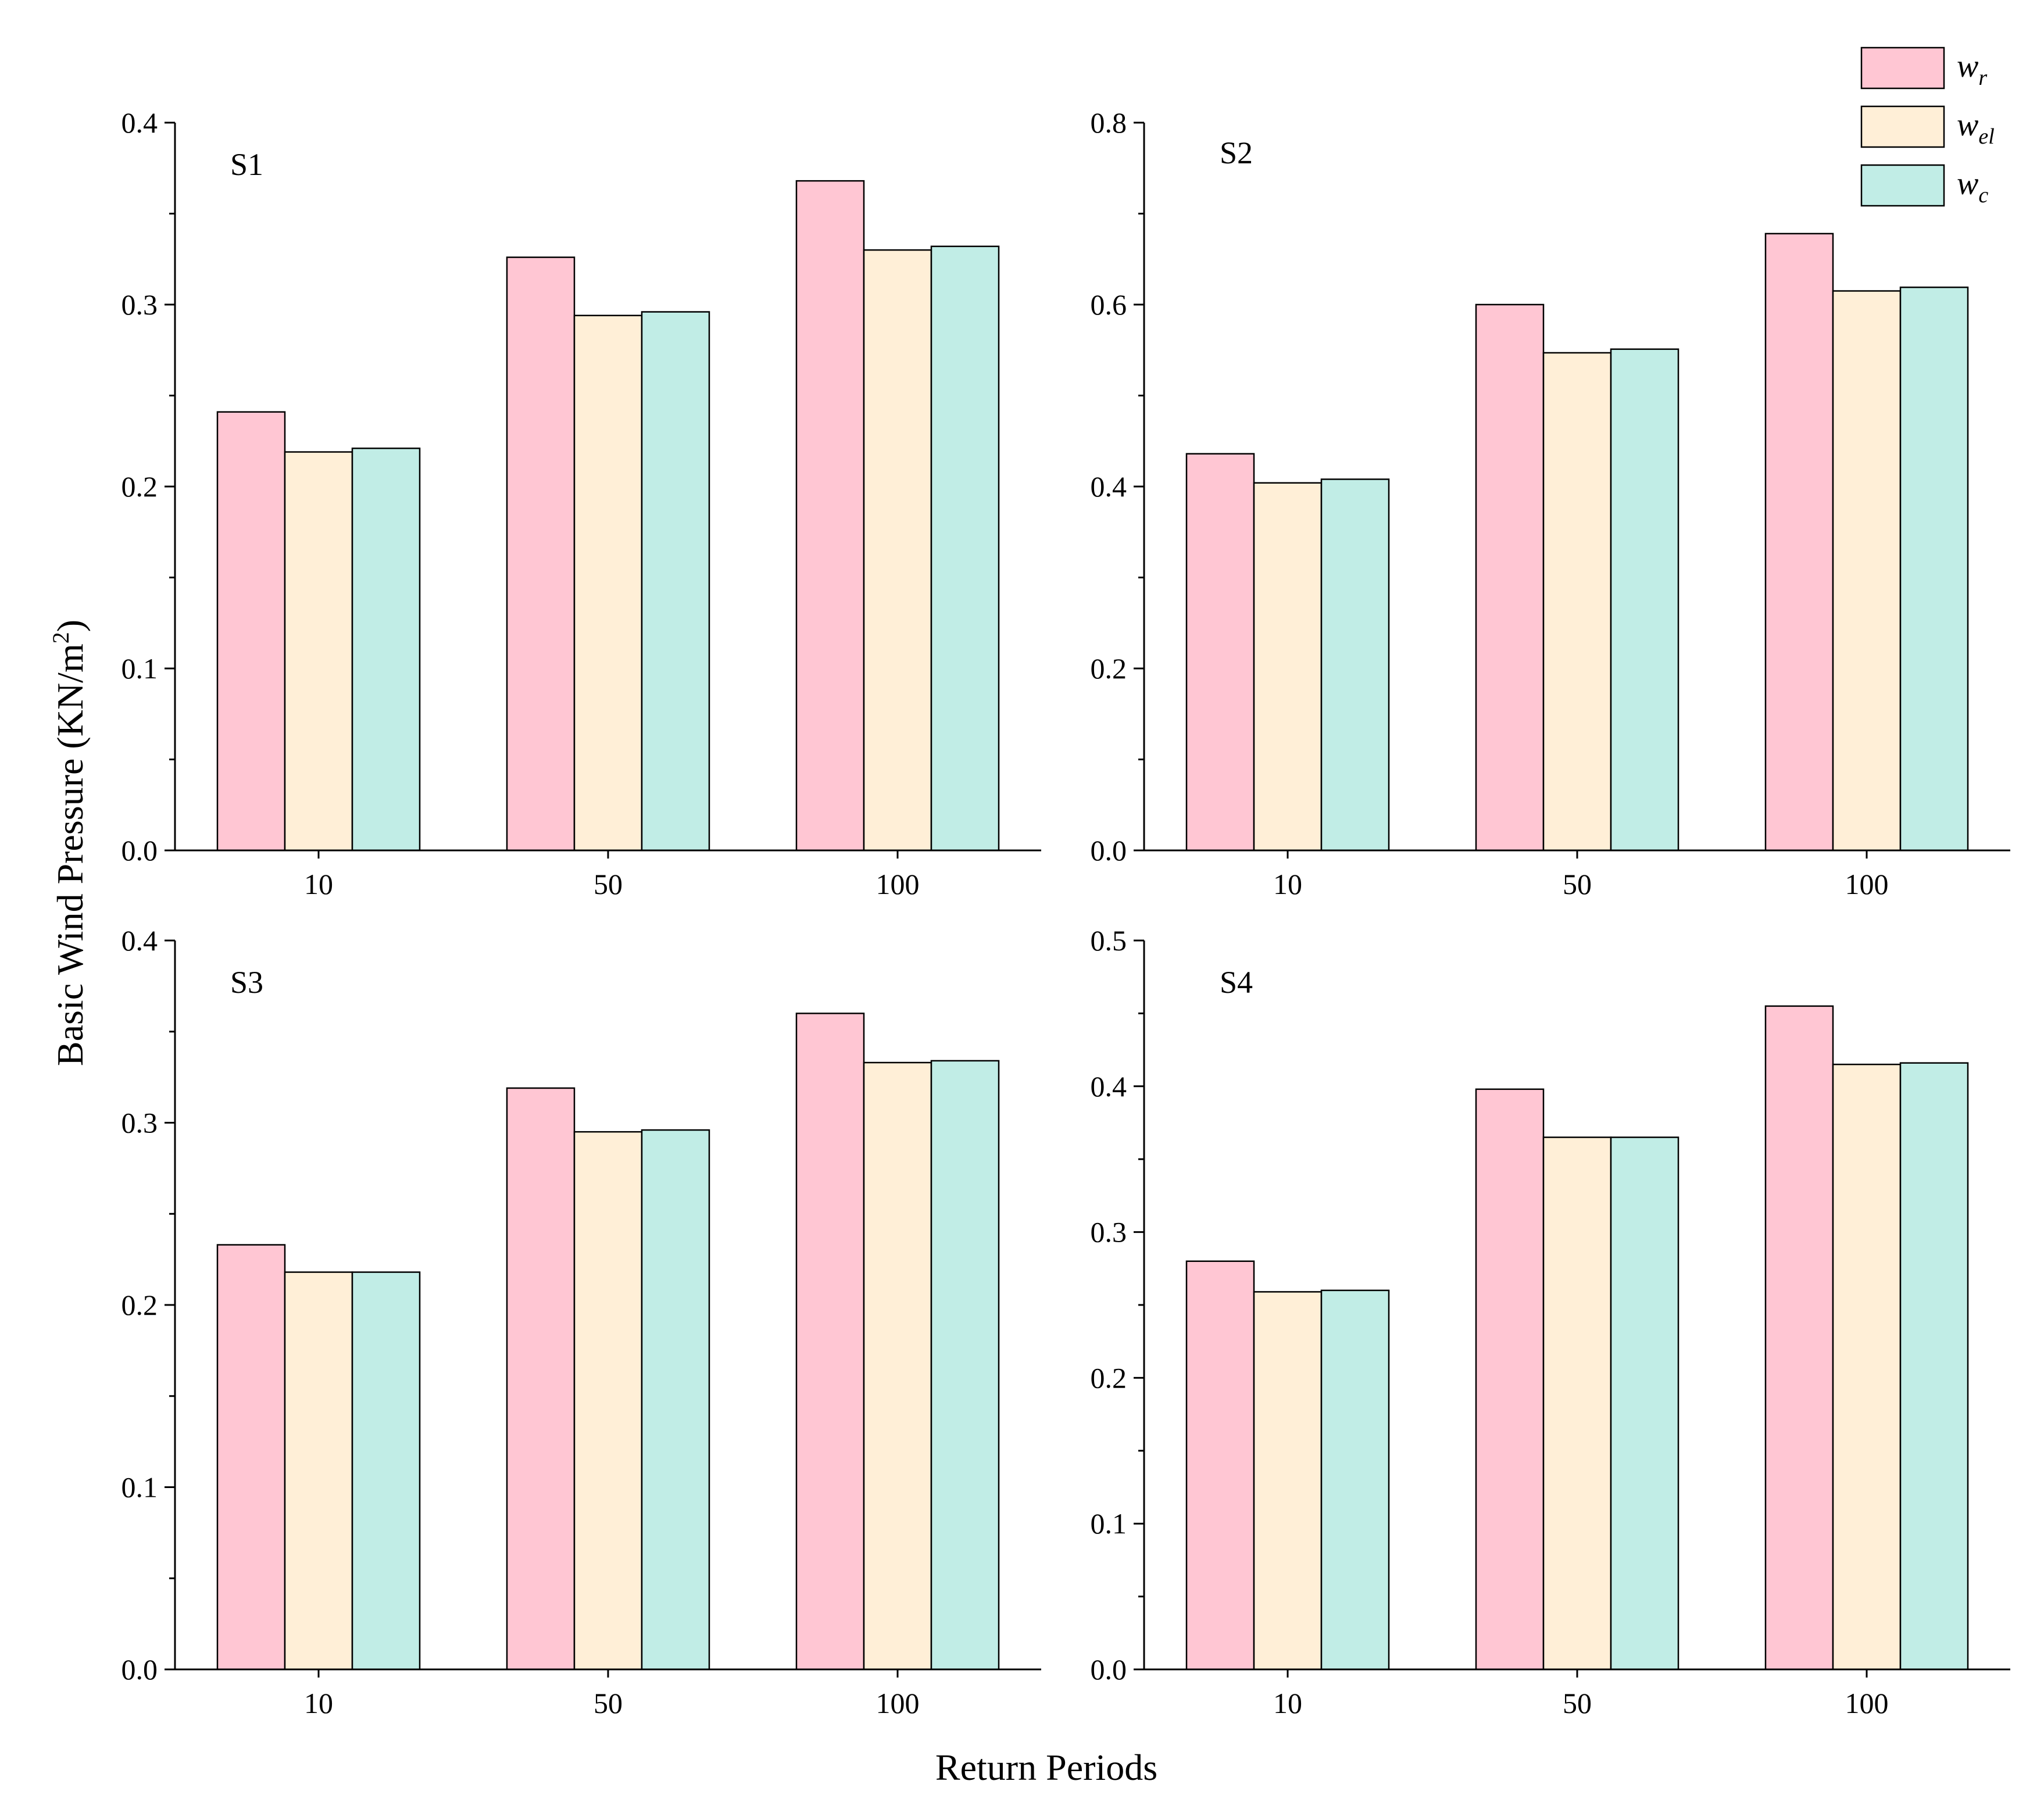  What do you see at coordinates (675, 1400) in the screenshot?
I see `bar-s3-50-wc` at bounding box center [675, 1400].